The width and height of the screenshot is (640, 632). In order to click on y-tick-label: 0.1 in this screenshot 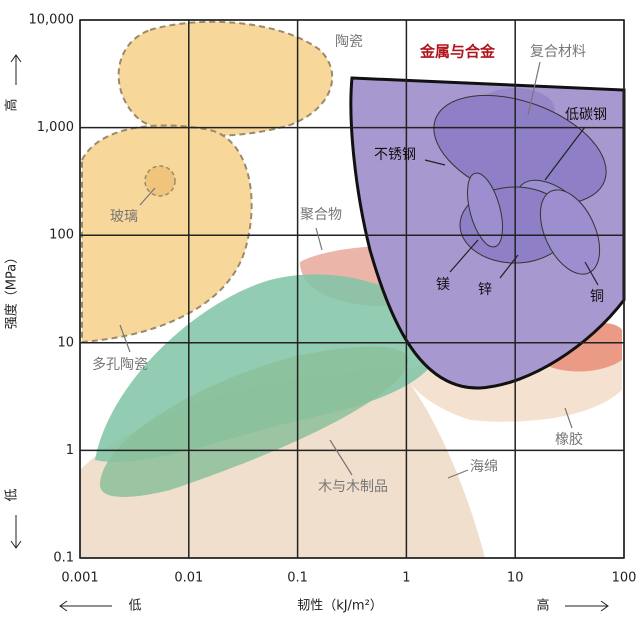, I will do `click(63, 558)`.